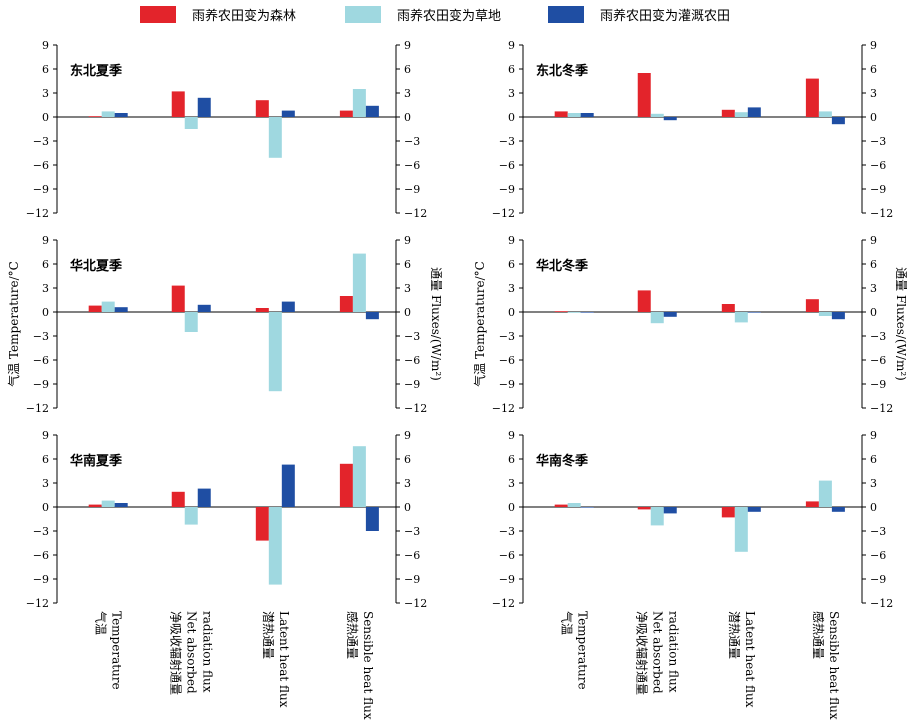  What do you see at coordinates (96, 71) in the screenshot?
I see `panel-title: 东北夏季` at bounding box center [96, 71].